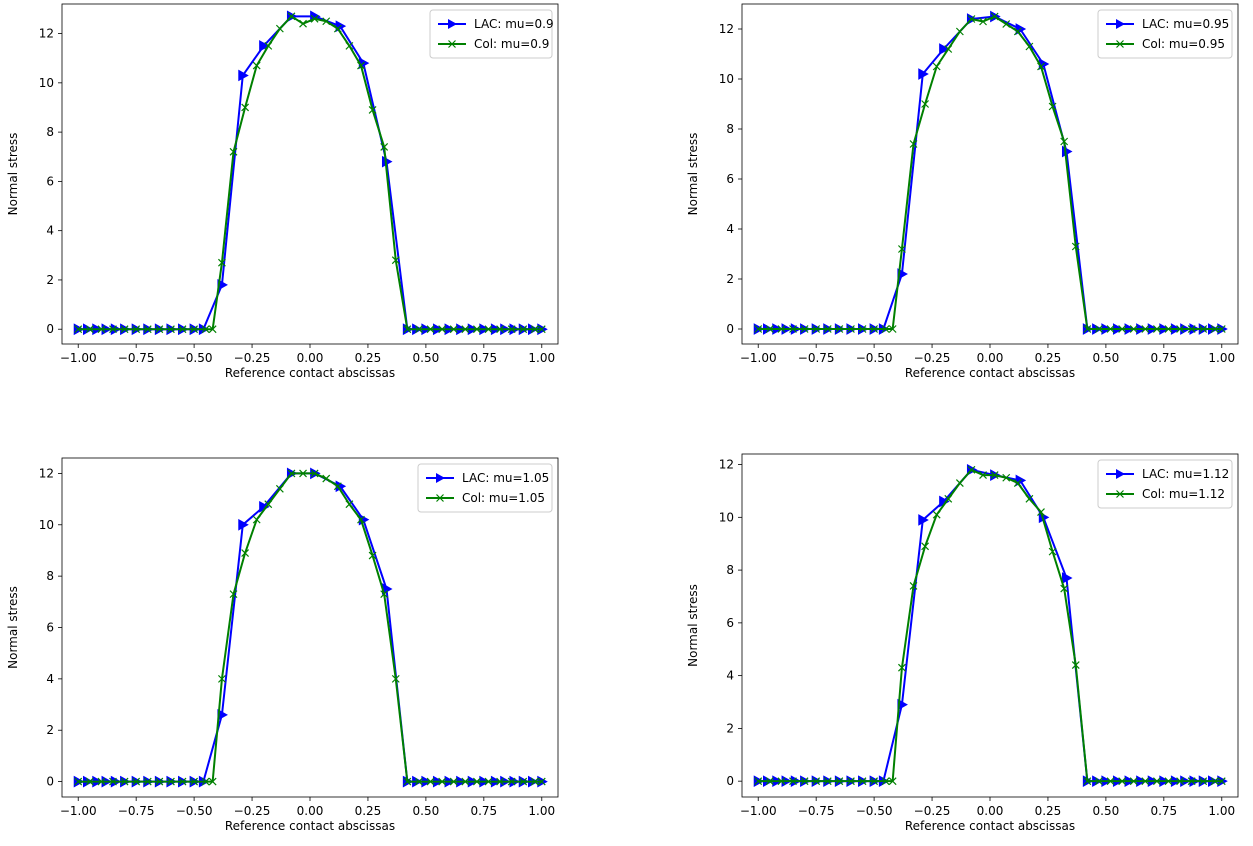 This screenshot has width=1253, height=846. I want to click on x-tick-label: −0.25, so click(932, 358).